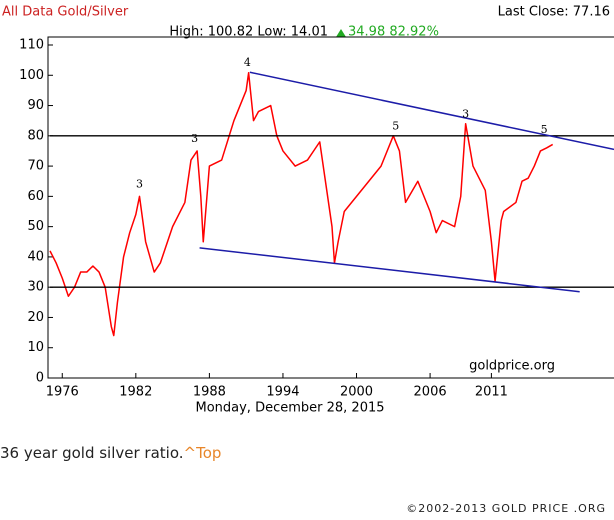  I want to click on x-tick-label: 2011, so click(491, 392).